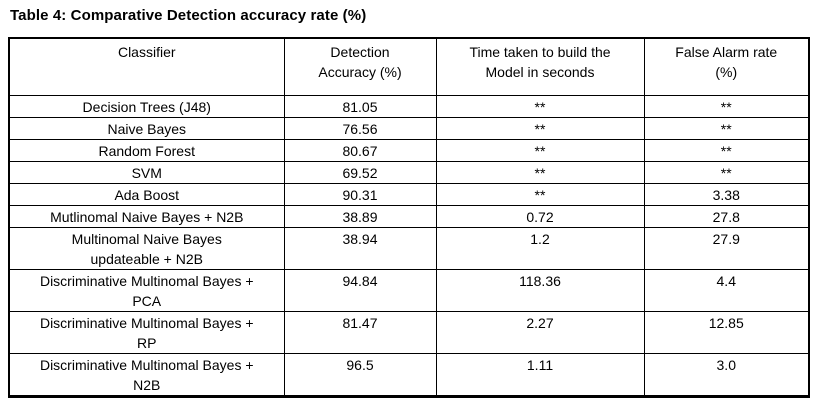  What do you see at coordinates (726, 248) in the screenshot?
I see `cell-false-alarm: 27.9` at bounding box center [726, 248].